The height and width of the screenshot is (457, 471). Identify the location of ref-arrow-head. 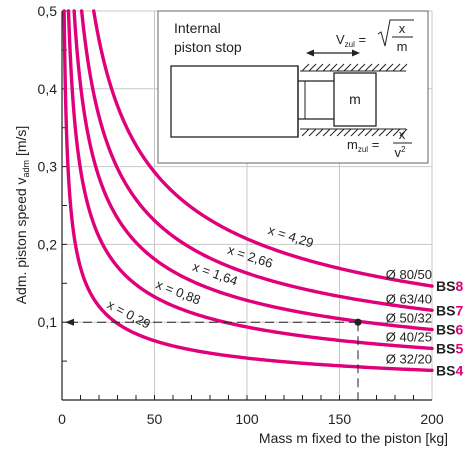
(69, 322).